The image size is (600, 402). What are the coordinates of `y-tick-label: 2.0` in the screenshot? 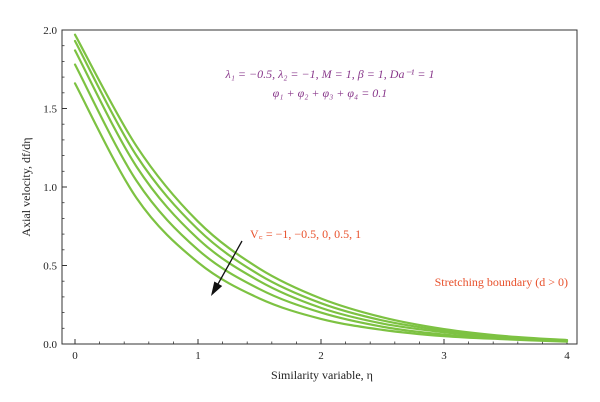 It's located at (50, 31).